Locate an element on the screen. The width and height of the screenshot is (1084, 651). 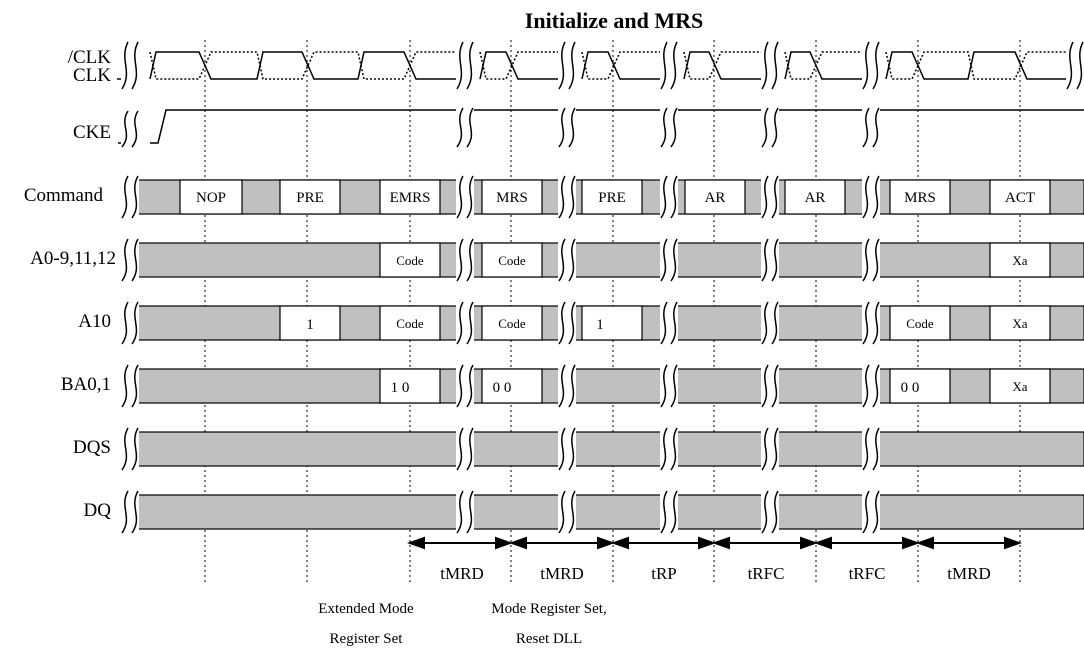
diagram-title: Initialize and MRS is located at coordinates (614, 20).